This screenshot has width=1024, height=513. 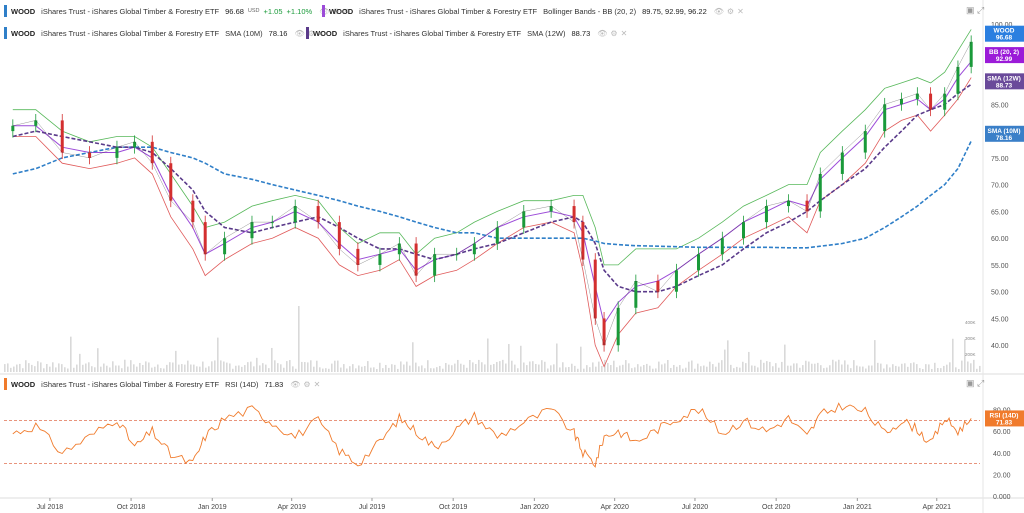 What do you see at coordinates (5, 384) in the screenshot?
I see `legend-color-bar` at bounding box center [5, 384].